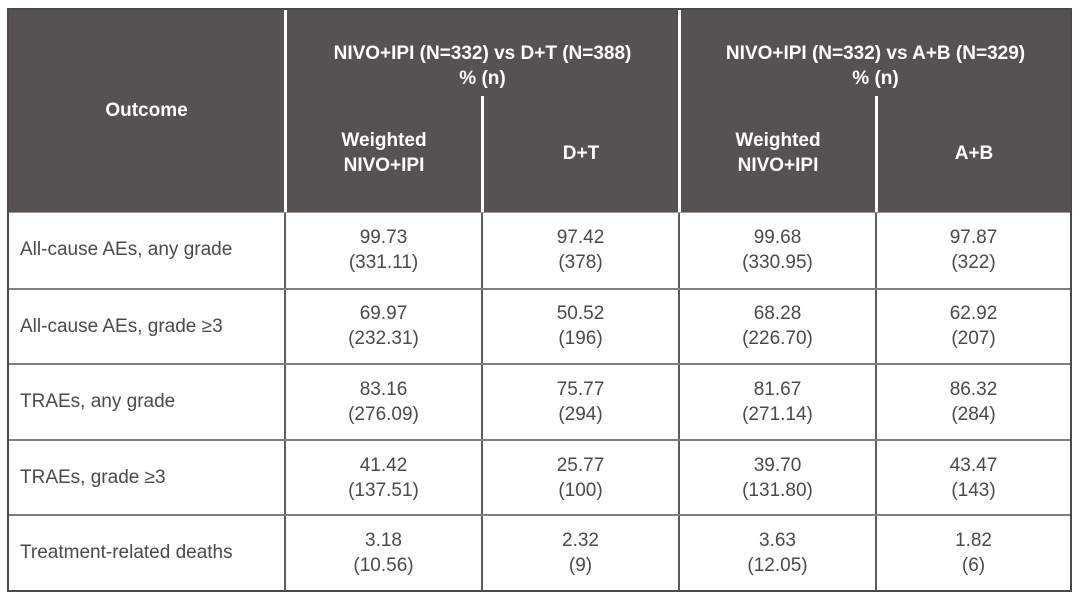 This screenshot has width=1080, height=601. What do you see at coordinates (973, 389) in the screenshot?
I see `percent-value: 86.32` at bounding box center [973, 389].